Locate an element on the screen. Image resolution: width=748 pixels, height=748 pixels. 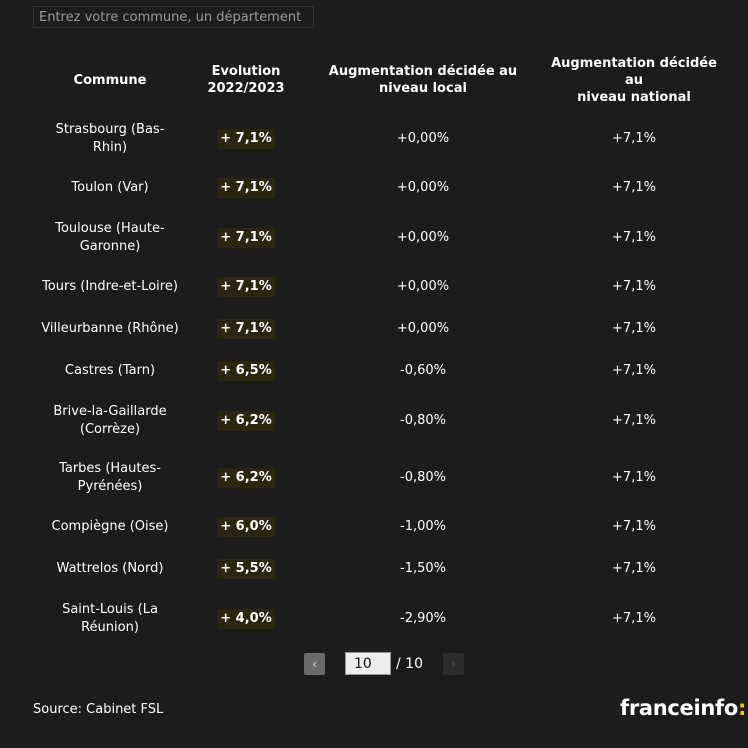
page-number-input is located at coordinates (368, 663).